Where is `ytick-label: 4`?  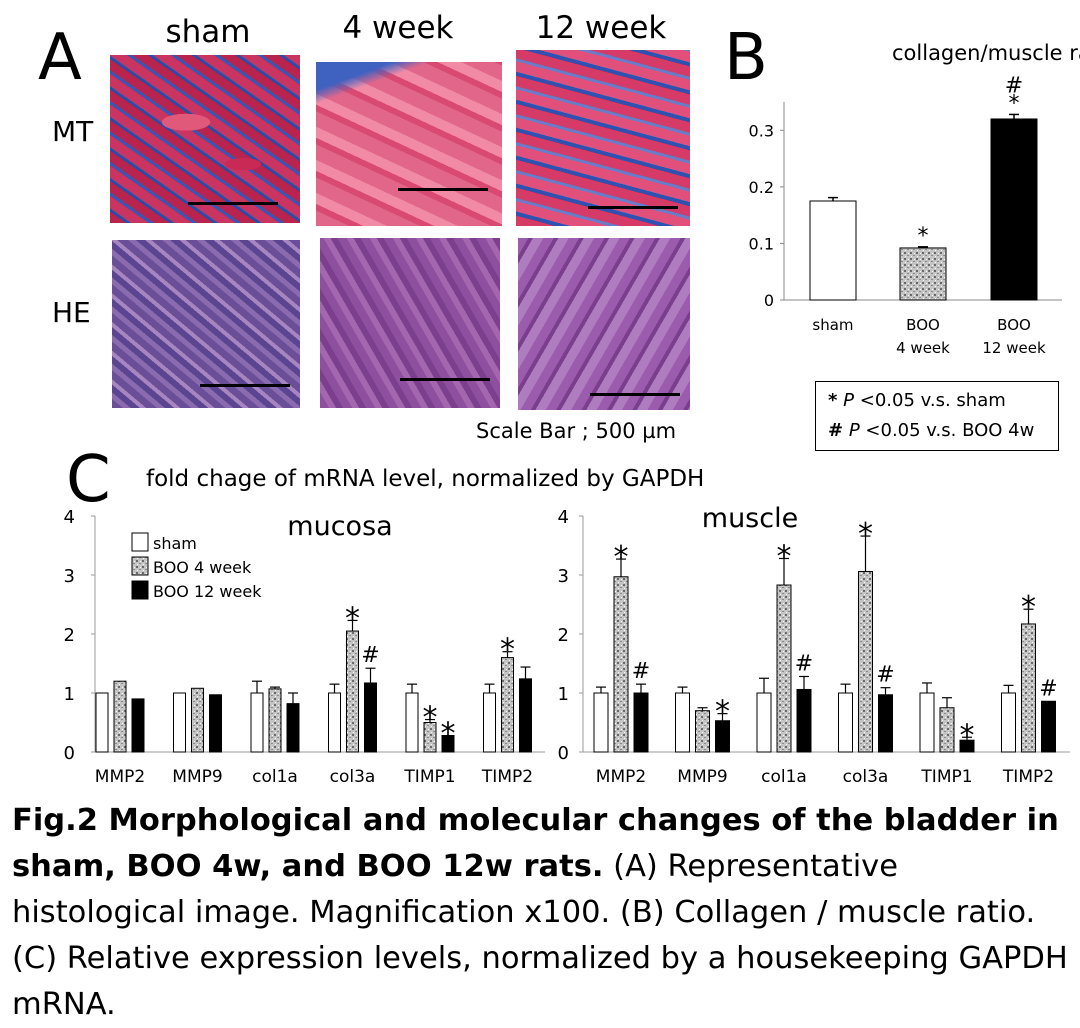
ytick-label: 4 is located at coordinates (69, 517).